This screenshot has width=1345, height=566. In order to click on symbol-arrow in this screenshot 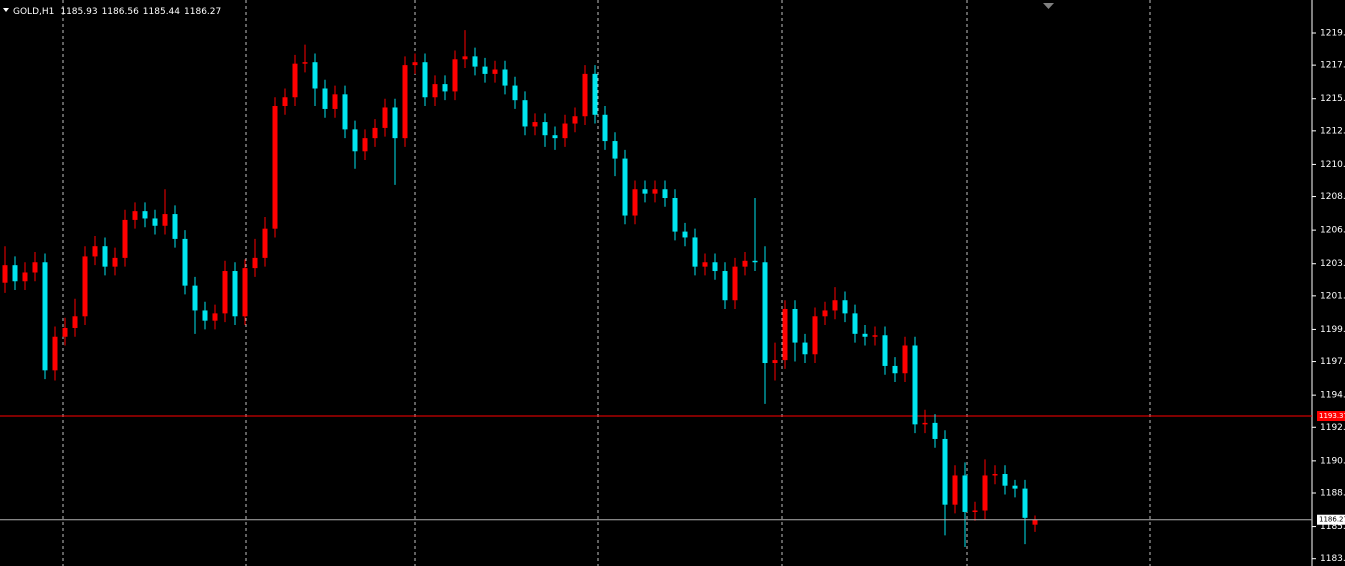, I will do `click(6, 10)`.